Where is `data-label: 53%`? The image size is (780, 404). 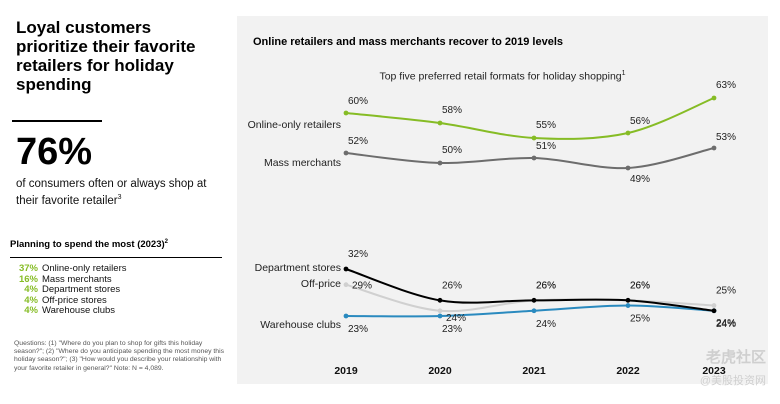 data-label: 53% is located at coordinates (726, 137).